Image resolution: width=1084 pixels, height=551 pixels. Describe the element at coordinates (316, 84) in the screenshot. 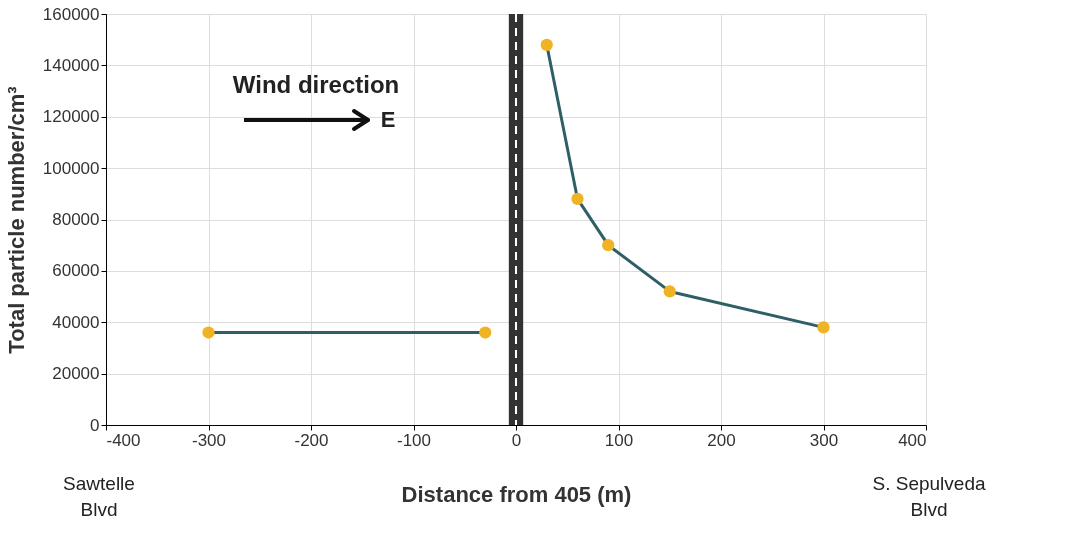

I see `annotation: Wind direction` at that location.